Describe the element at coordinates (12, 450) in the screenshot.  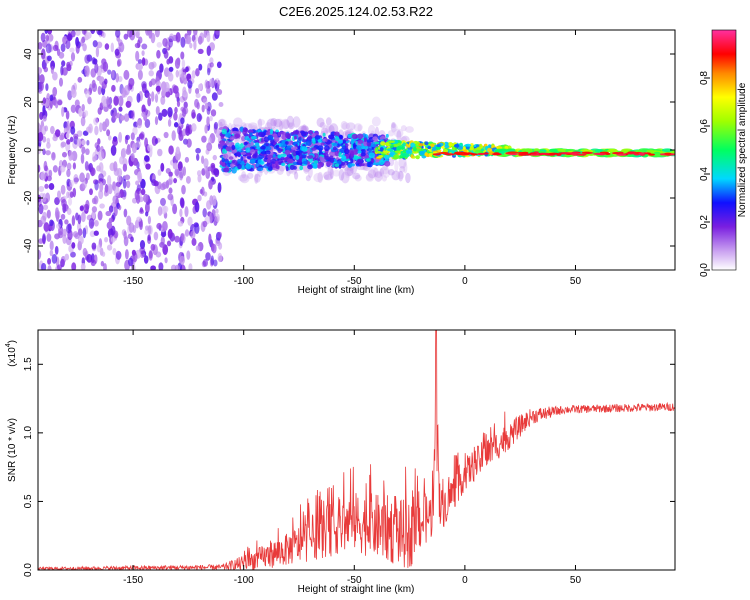
I see `snr-y-label: SNR (10 * v/v)` at that location.